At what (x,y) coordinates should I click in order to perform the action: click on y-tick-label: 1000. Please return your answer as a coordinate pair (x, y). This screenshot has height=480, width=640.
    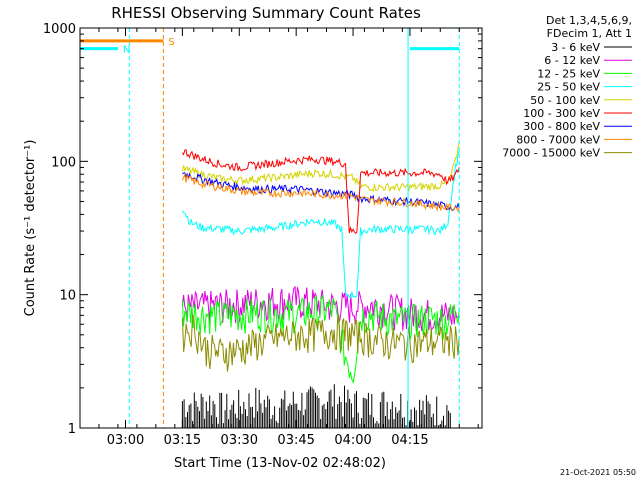
    Looking at the image, I should click on (59, 29).